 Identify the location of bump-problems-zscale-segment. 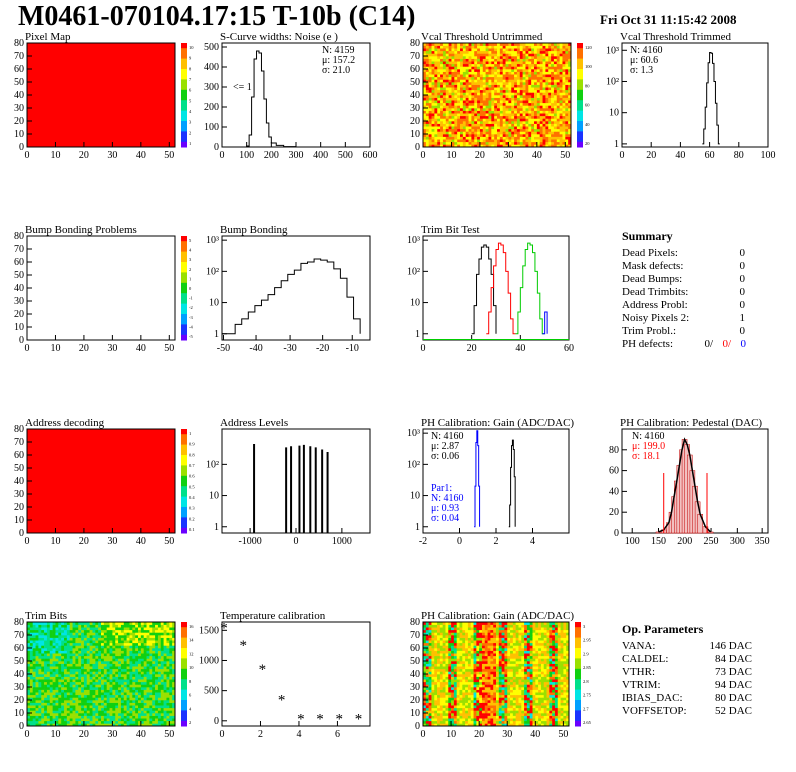
(184, 282).